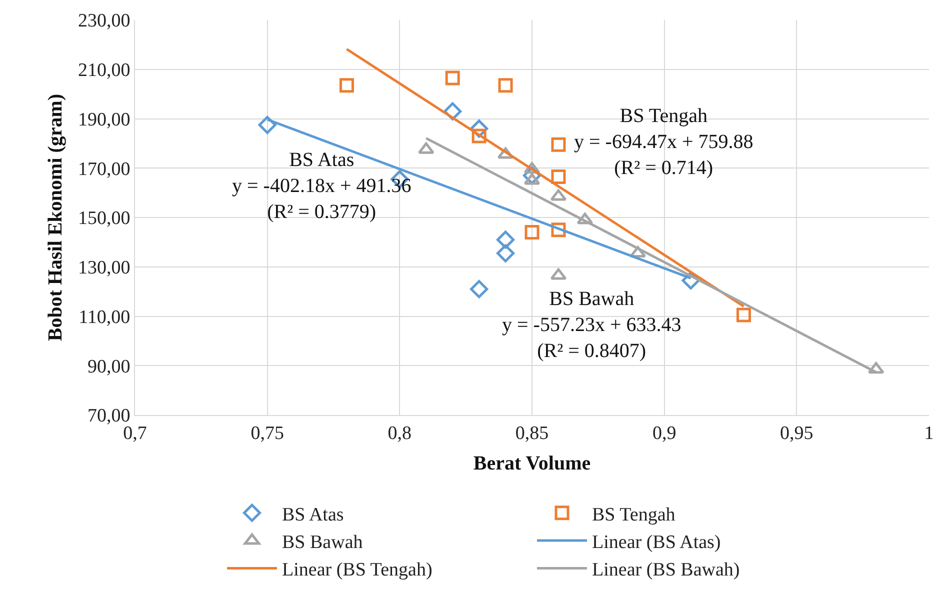  Describe the element at coordinates (592, 325) in the screenshot. I see `annotation: BS Bawah y = -557.23x + 633.43 (R² = 0.8407)` at that location.